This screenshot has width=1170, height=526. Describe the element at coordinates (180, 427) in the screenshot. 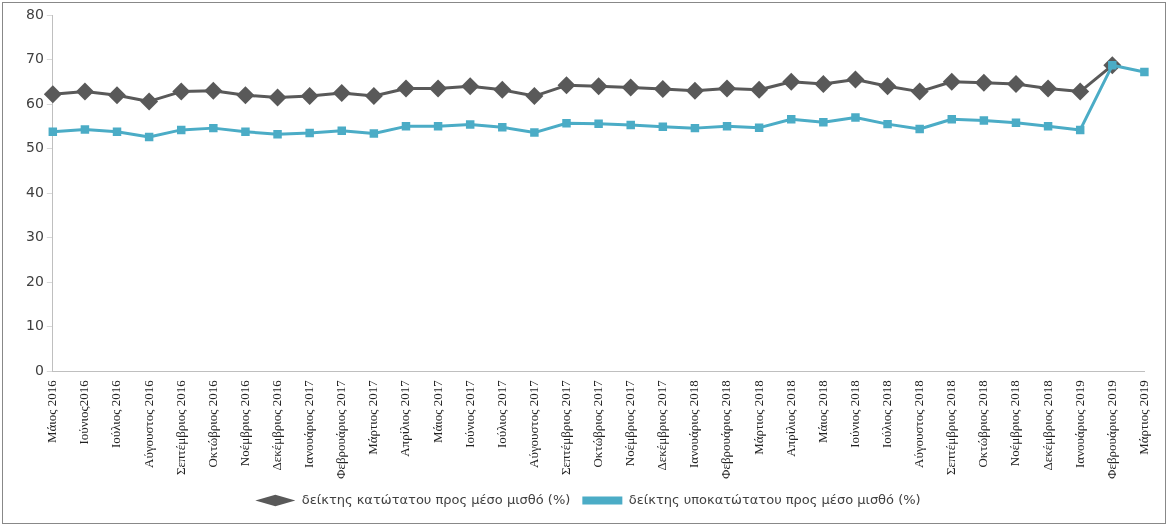

I see `x-tick-label: Σεπτέμβριος 2016` at that location.